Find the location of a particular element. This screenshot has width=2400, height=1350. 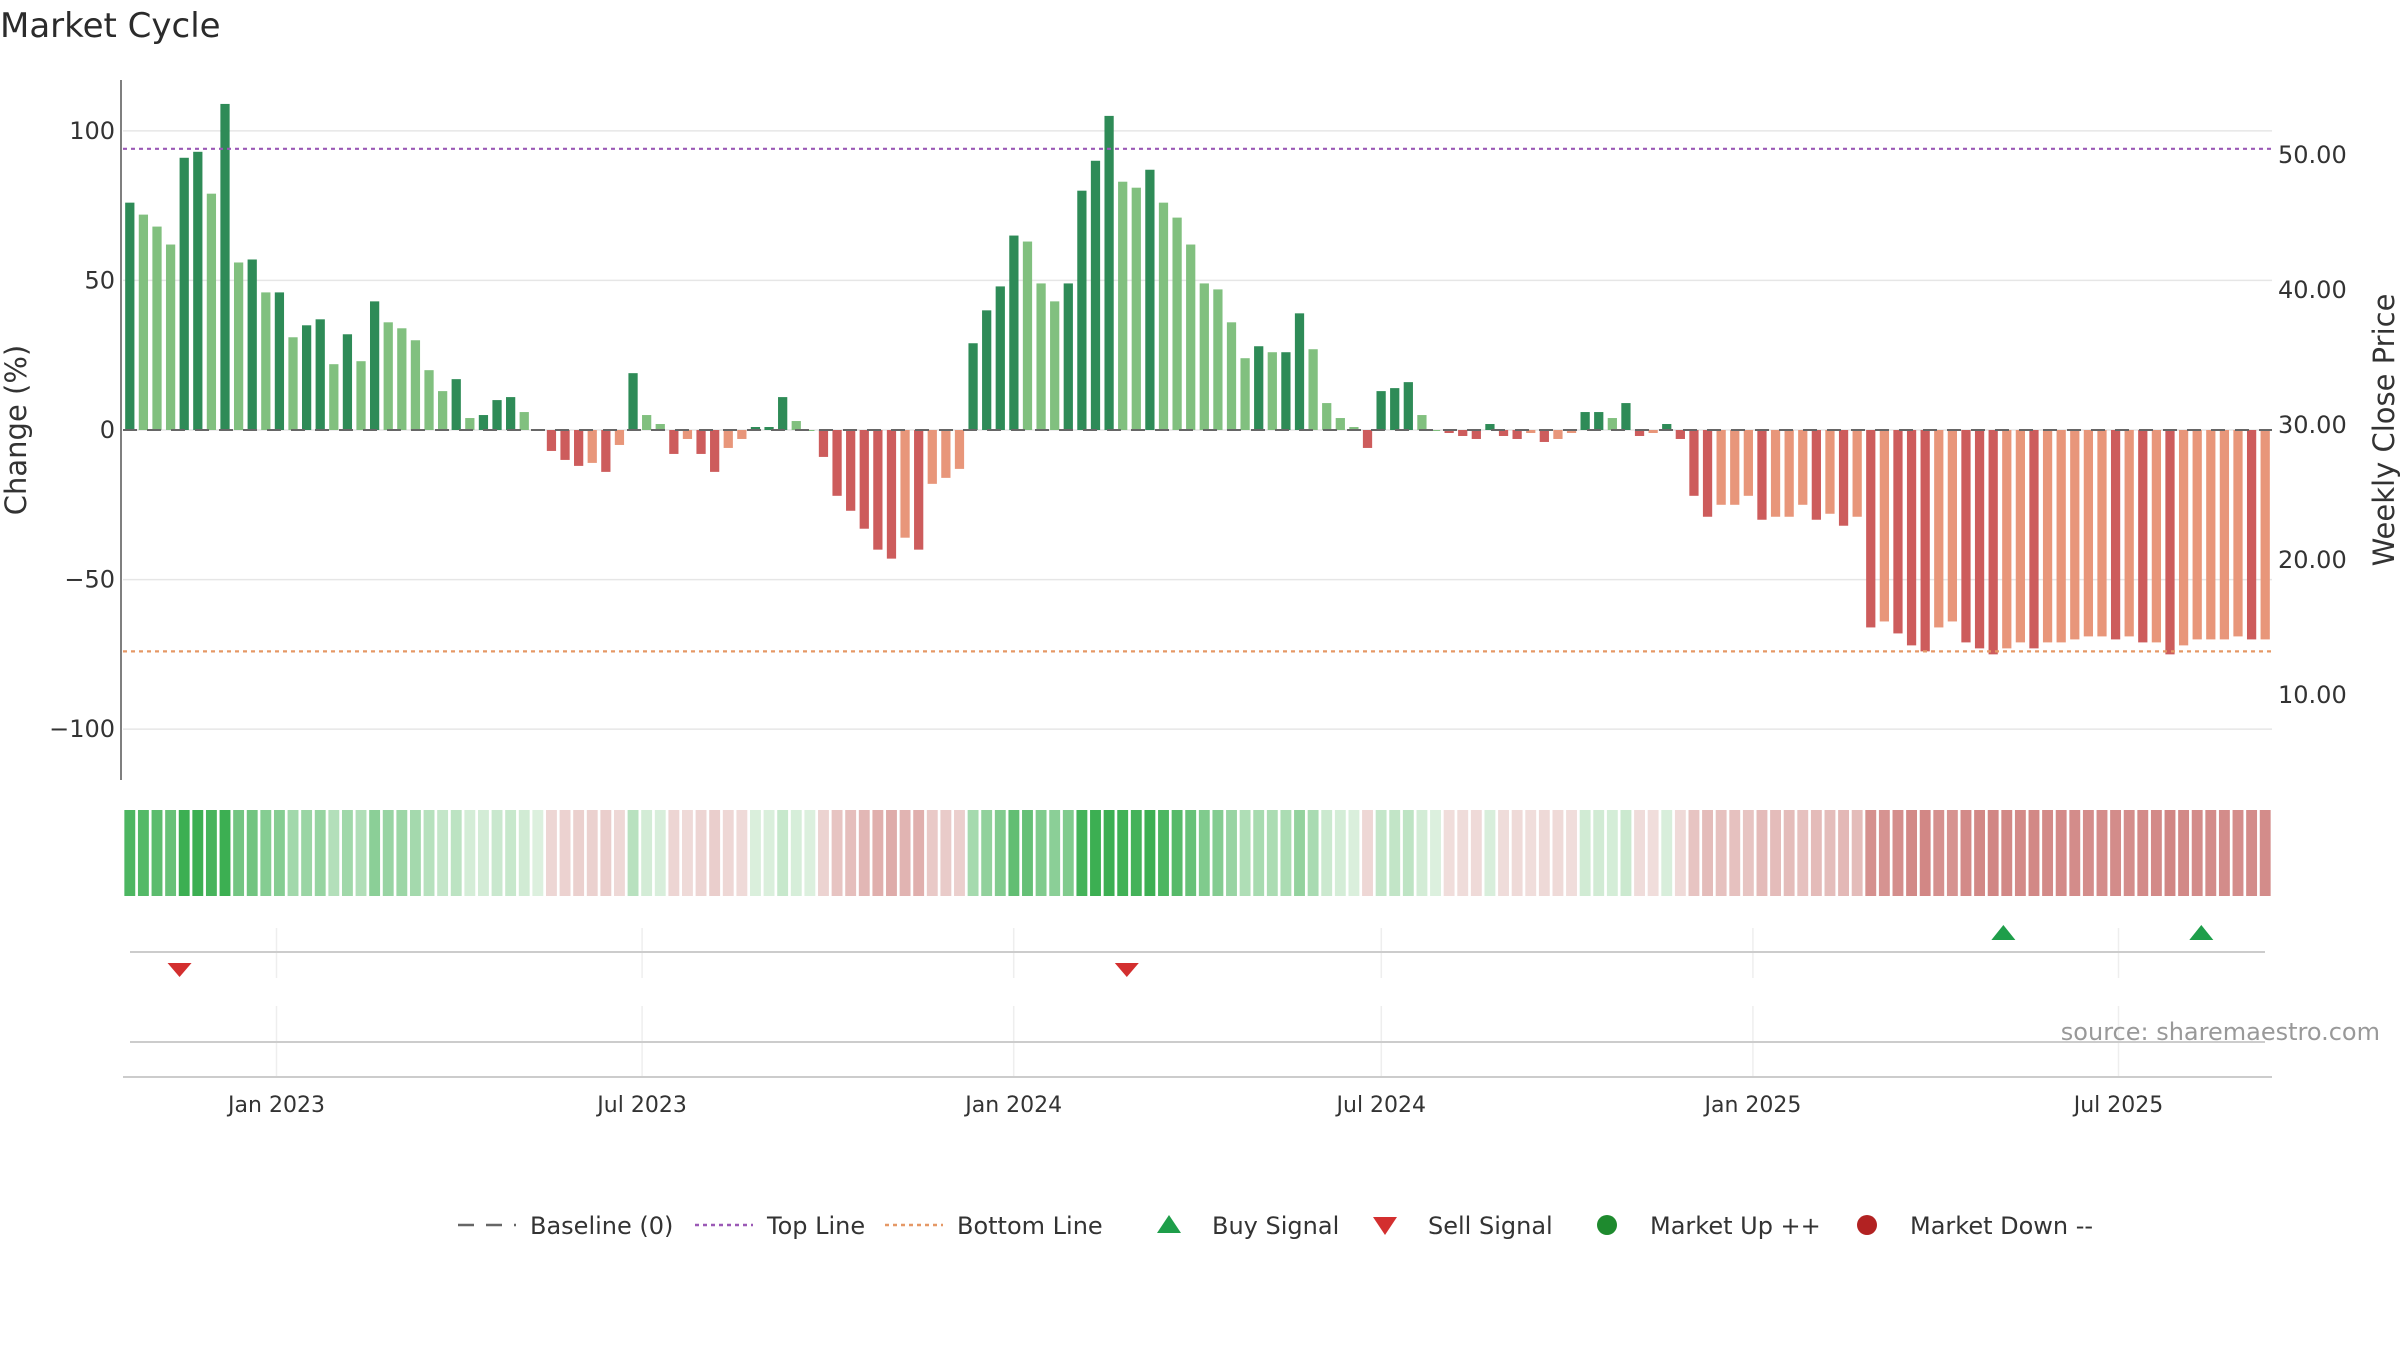

x-tick-label: Jan 2024 is located at coordinates (1012, 1105).